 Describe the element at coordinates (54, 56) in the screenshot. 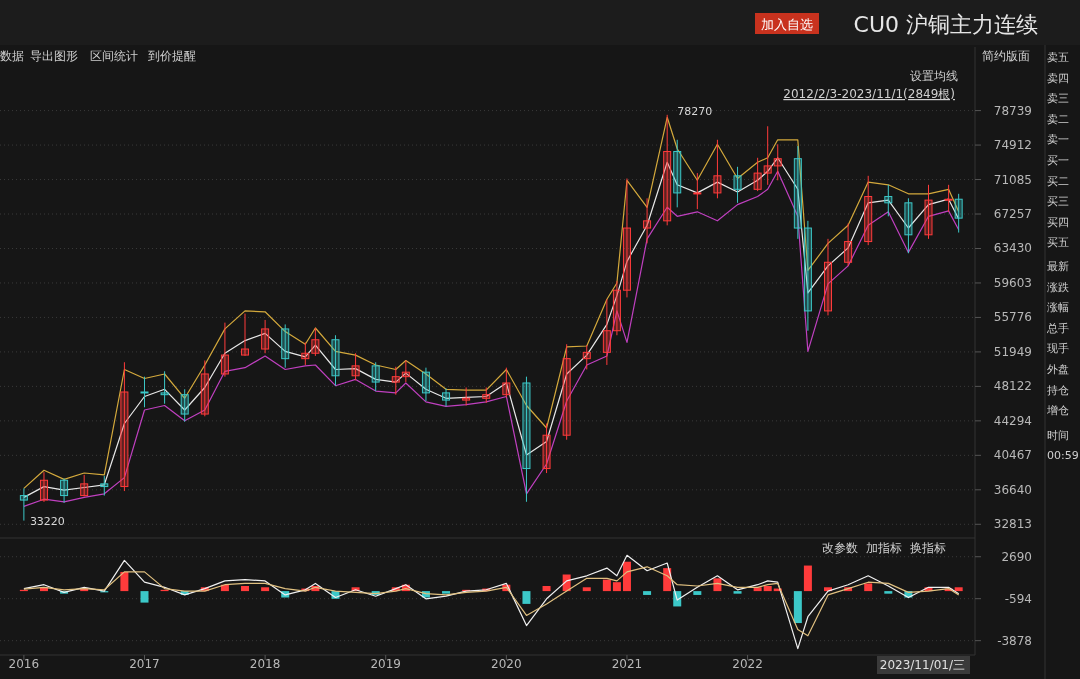

I see `annotation: 导出图形` at that location.